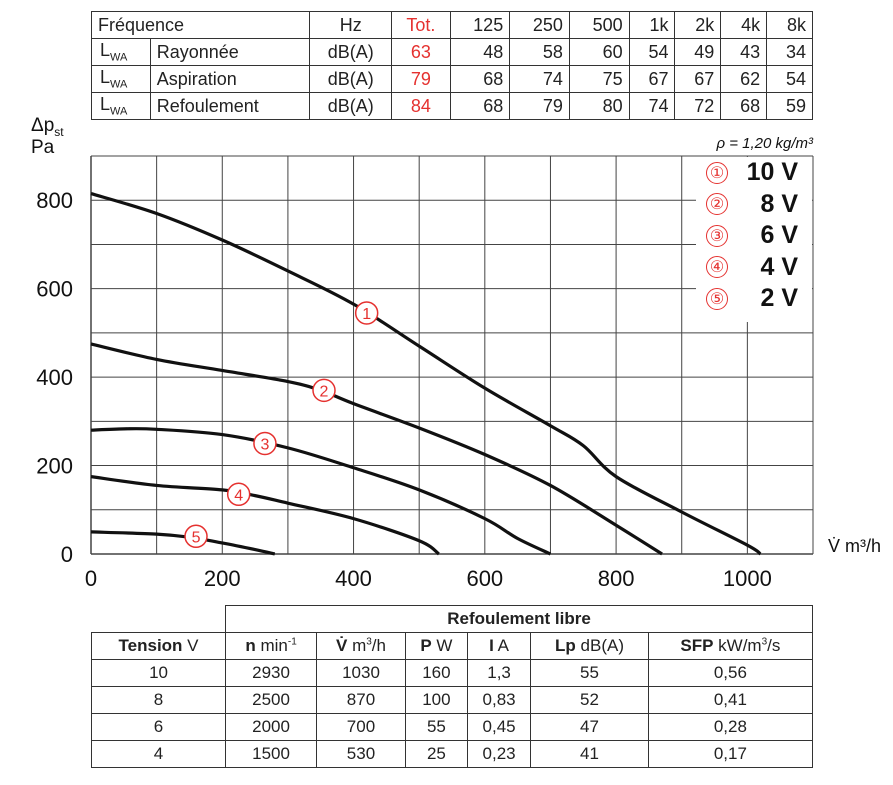  What do you see at coordinates (779, 203) in the screenshot?
I see `legend-label: 8 V` at bounding box center [779, 203].